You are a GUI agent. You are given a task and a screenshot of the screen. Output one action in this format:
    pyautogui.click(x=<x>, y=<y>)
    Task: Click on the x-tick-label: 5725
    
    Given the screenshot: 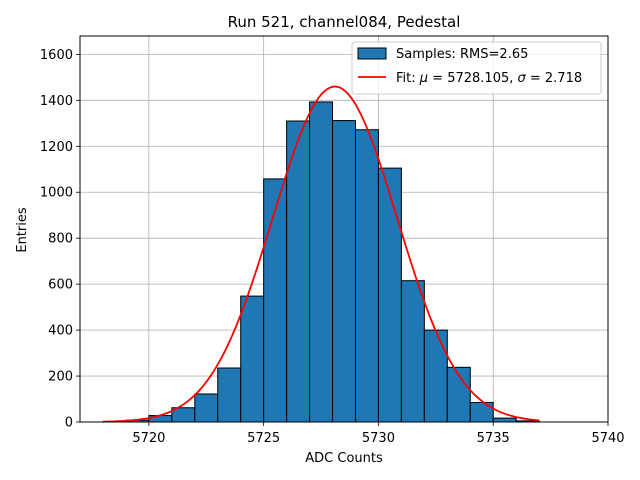 What is the action you would take?
    pyautogui.click(x=263, y=438)
    